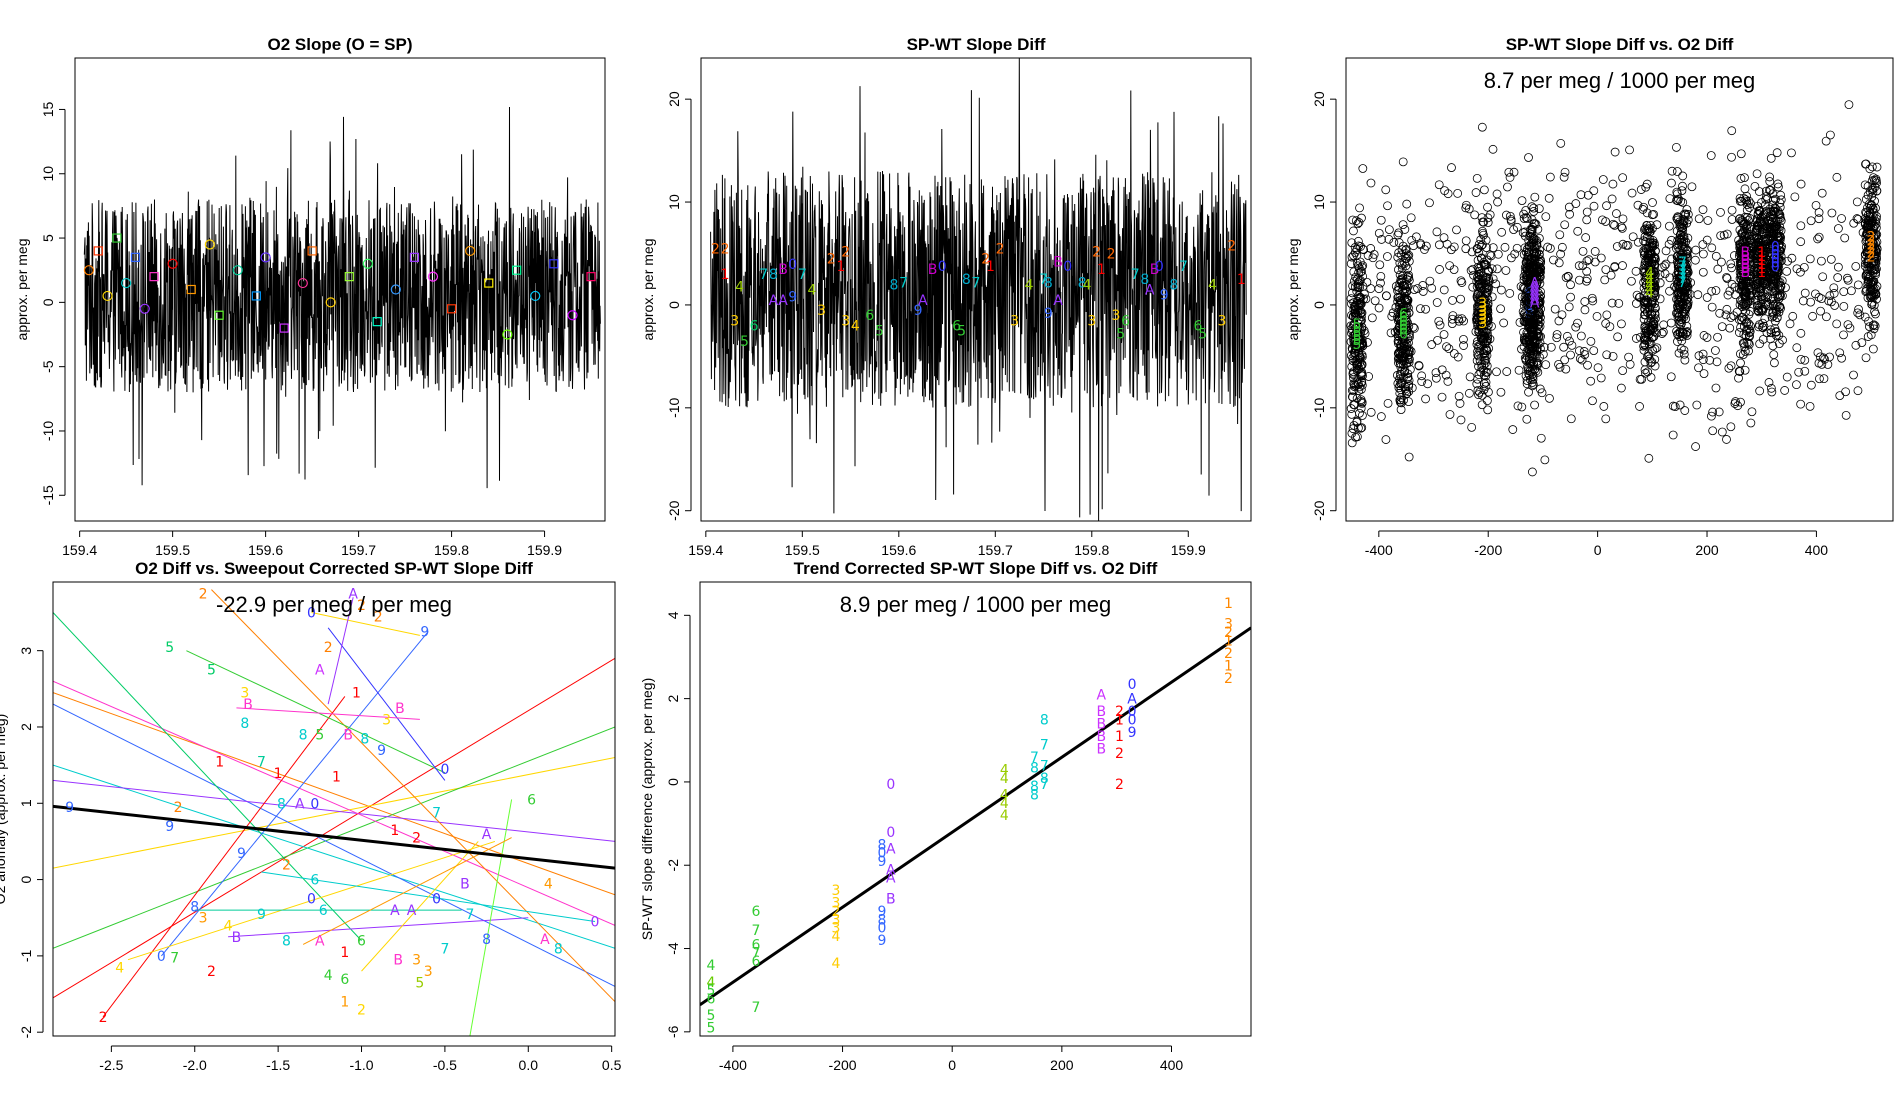  What do you see at coordinates (1682, 283) in the screenshot?
I see `cluster-label: 7` at bounding box center [1682, 283].